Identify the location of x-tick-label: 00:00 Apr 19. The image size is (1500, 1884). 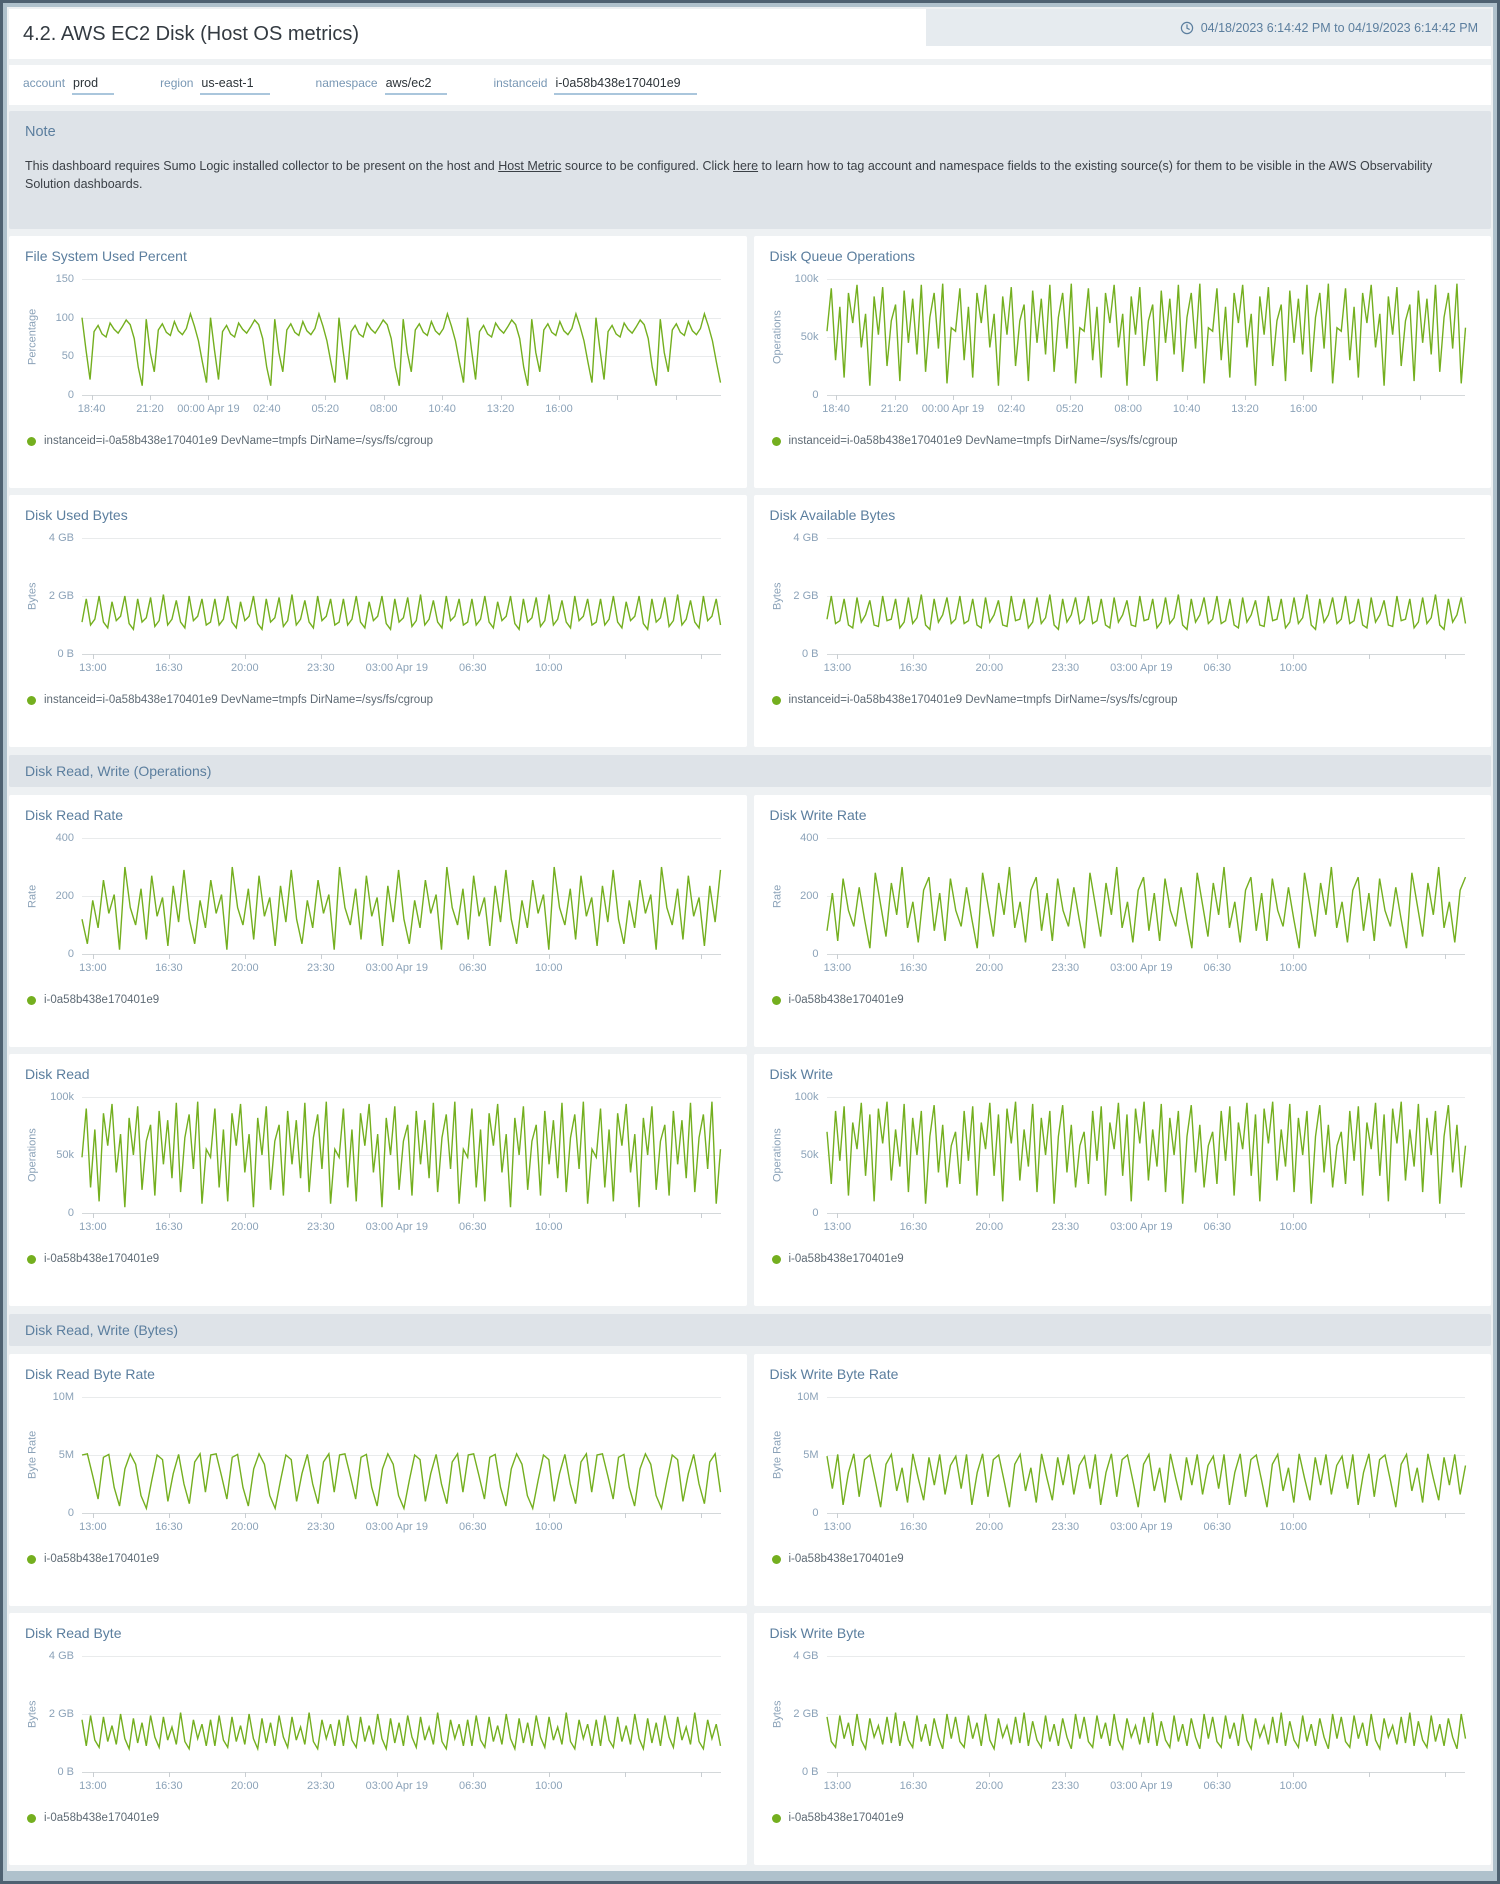
(208, 409).